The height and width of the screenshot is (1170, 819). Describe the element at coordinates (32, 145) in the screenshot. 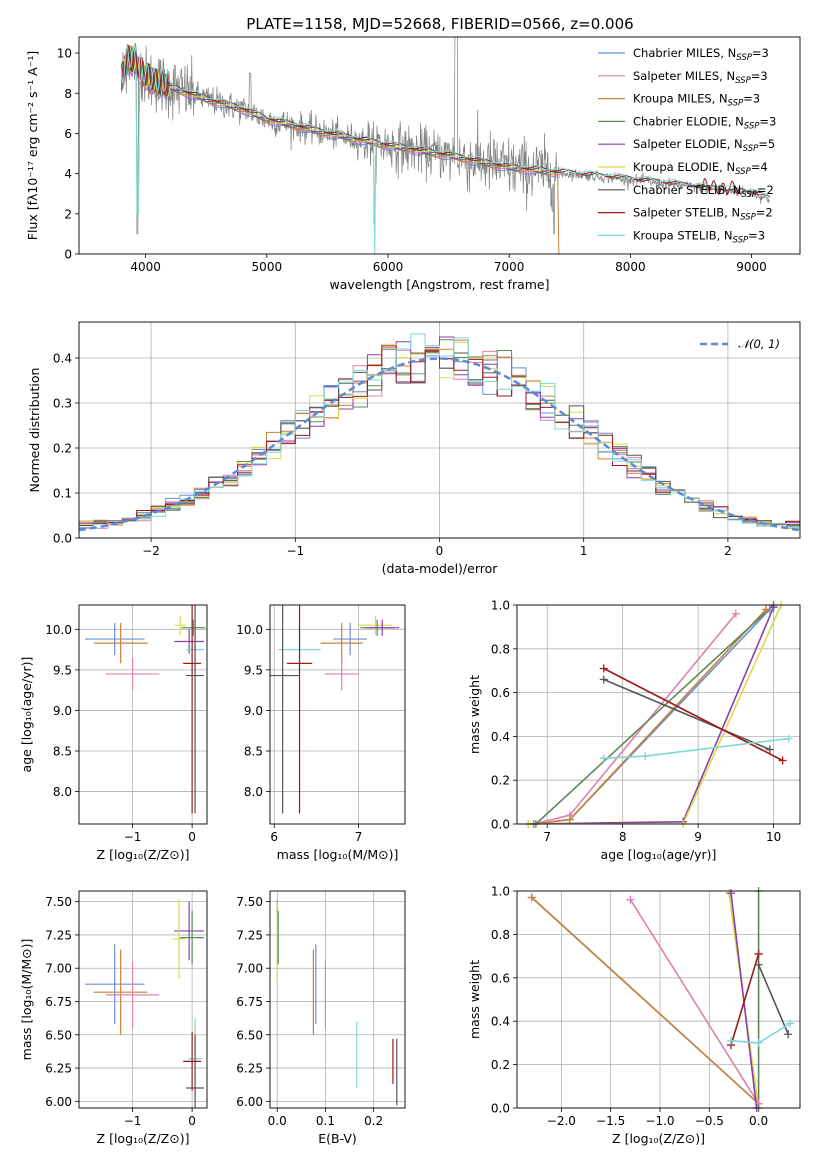

I see `axis-label-y: Flux [fλ10⁻¹⁷ erg cm⁻² s⁻¹ A⁻¹]` at that location.